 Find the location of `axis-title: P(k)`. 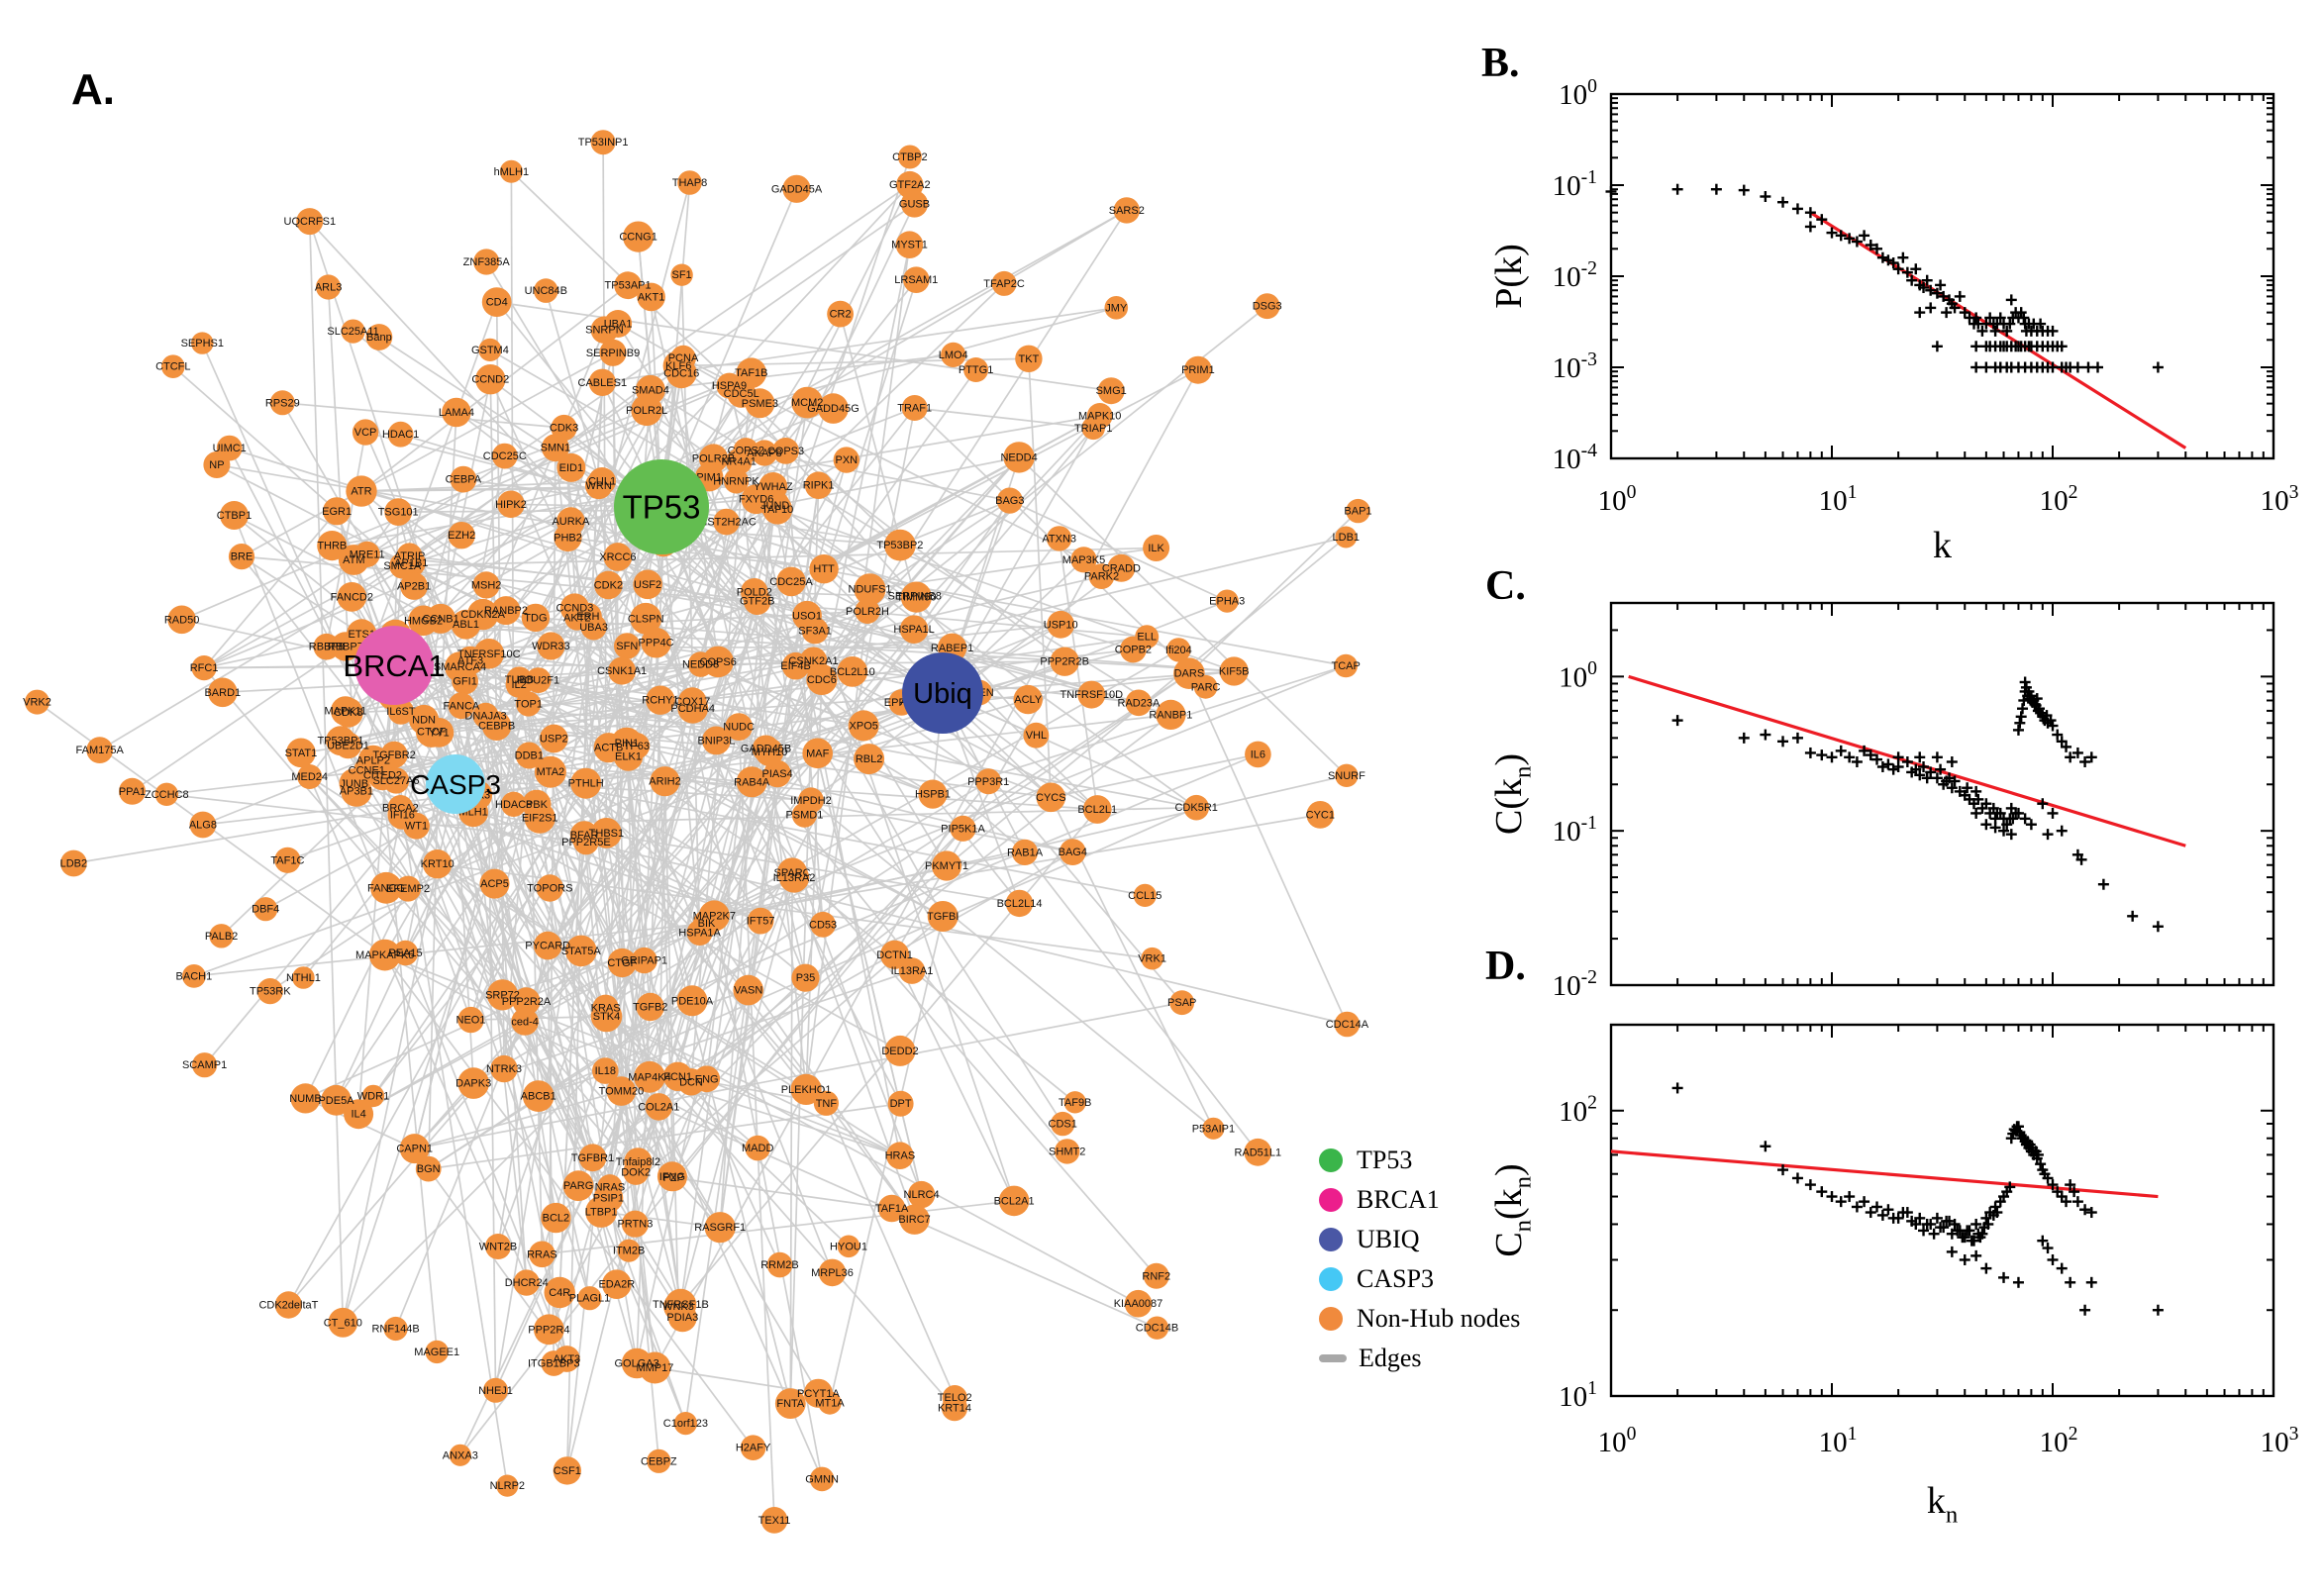

axis-title: P(k) is located at coordinates (1509, 276).